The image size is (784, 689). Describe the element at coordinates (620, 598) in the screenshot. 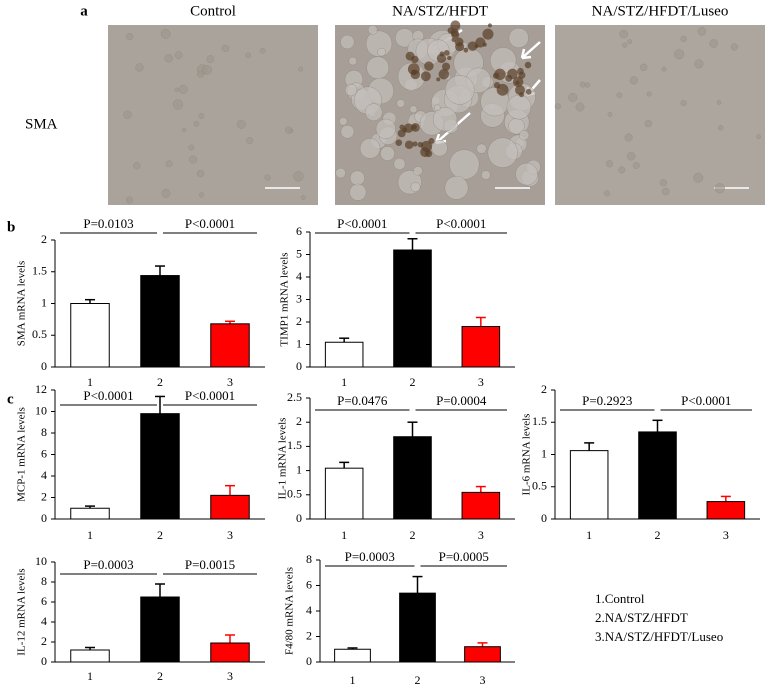

I see `legend-item: 1.Control` at that location.